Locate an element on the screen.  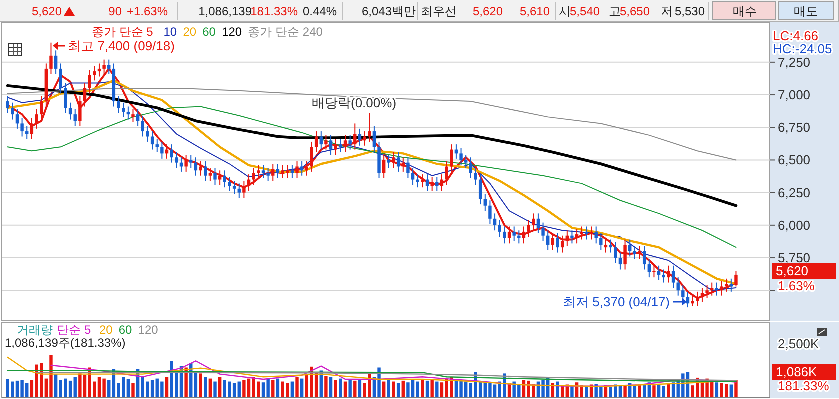
y-tick-label: 6,000 is located at coordinates (794, 225).